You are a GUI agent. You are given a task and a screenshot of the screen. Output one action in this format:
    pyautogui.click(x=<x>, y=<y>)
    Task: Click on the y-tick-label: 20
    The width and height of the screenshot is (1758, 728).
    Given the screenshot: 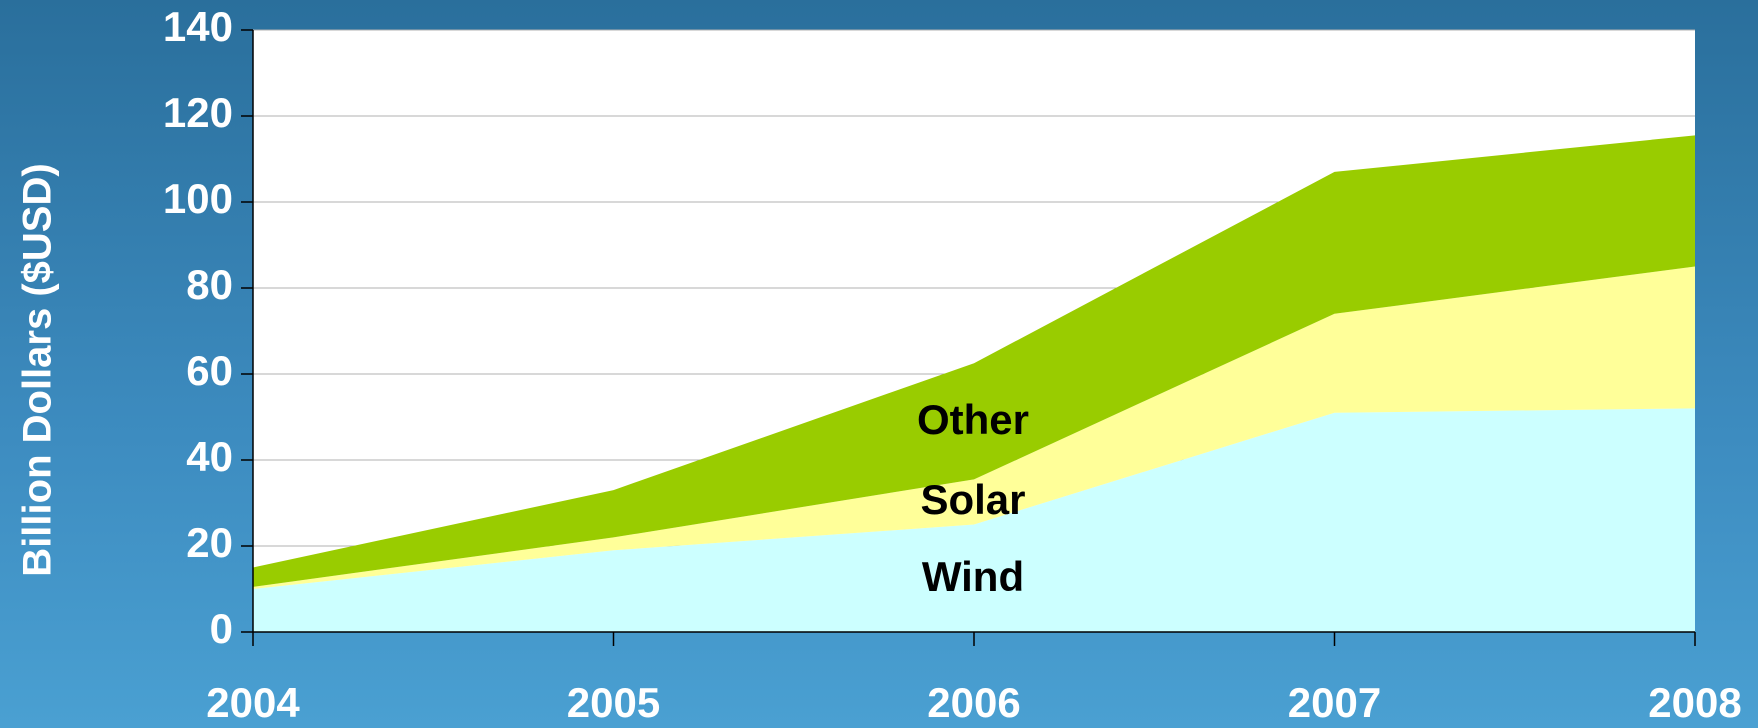 What is the action you would take?
    pyautogui.click(x=209, y=542)
    